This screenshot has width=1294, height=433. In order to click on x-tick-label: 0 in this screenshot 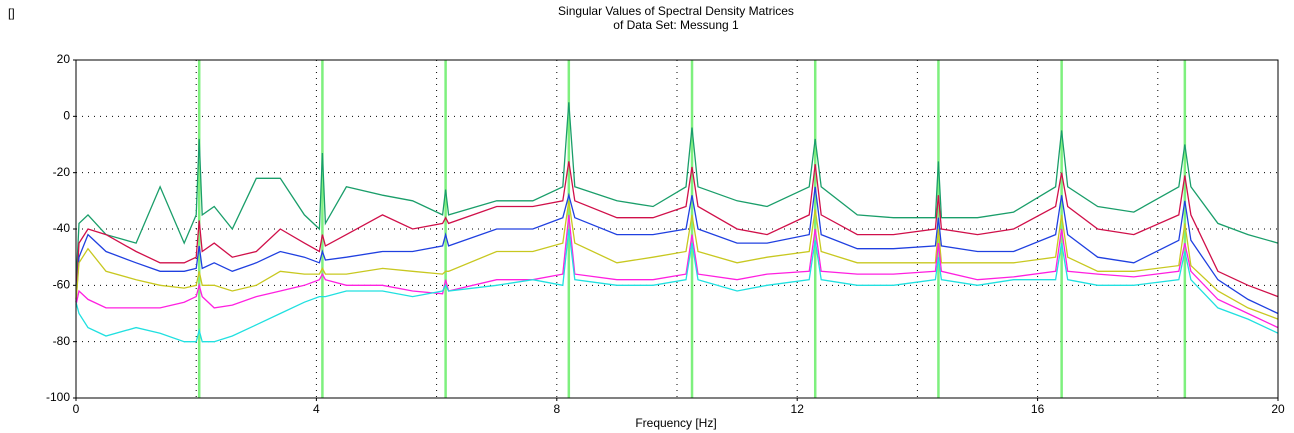, I will do `click(76, 409)`.